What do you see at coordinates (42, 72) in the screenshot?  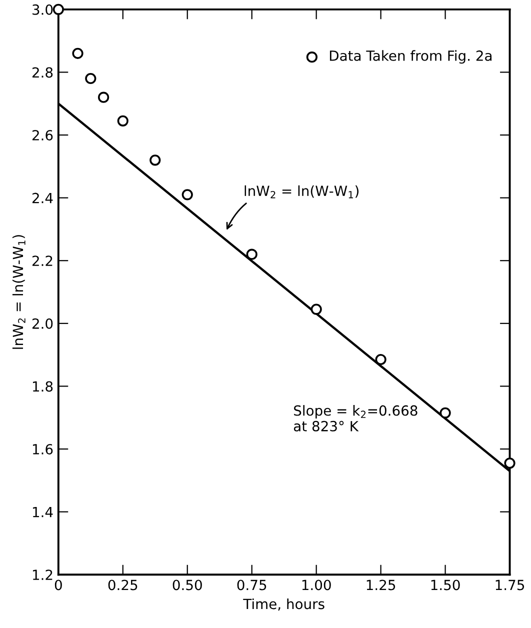 I see `y-tick-label: 2.8` at bounding box center [42, 72].